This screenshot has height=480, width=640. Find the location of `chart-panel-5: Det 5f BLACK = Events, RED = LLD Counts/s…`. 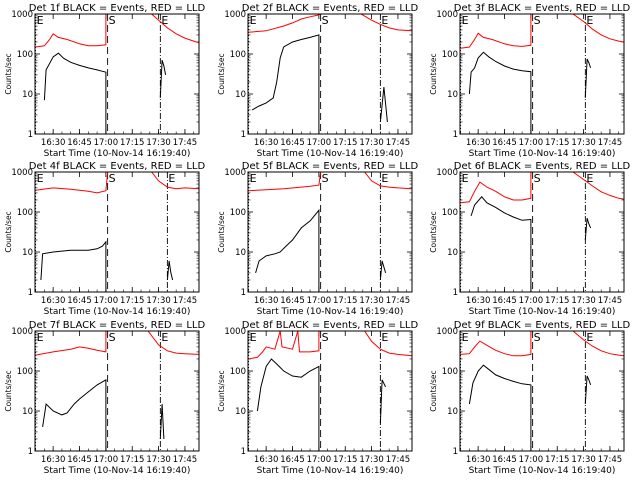

chart-panel-5: Det 5f BLACK = Events, RED = LLD Counts/s… is located at coordinates (317, 239).